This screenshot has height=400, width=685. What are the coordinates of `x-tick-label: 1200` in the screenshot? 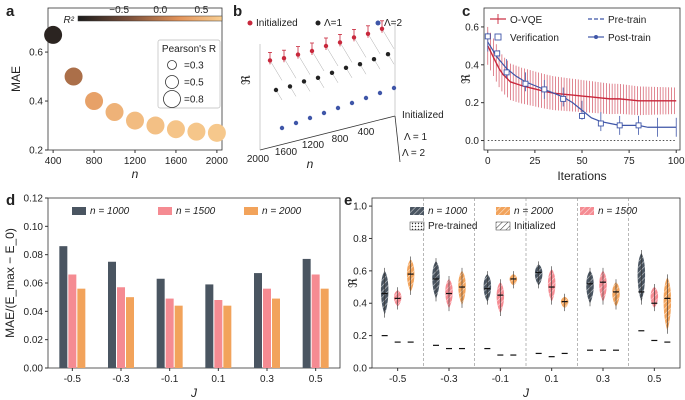 It's located at (135, 161).